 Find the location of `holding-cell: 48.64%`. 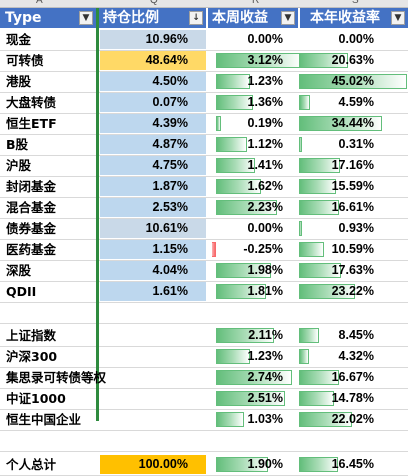

holding-cell: 48.64% is located at coordinates (153, 60).